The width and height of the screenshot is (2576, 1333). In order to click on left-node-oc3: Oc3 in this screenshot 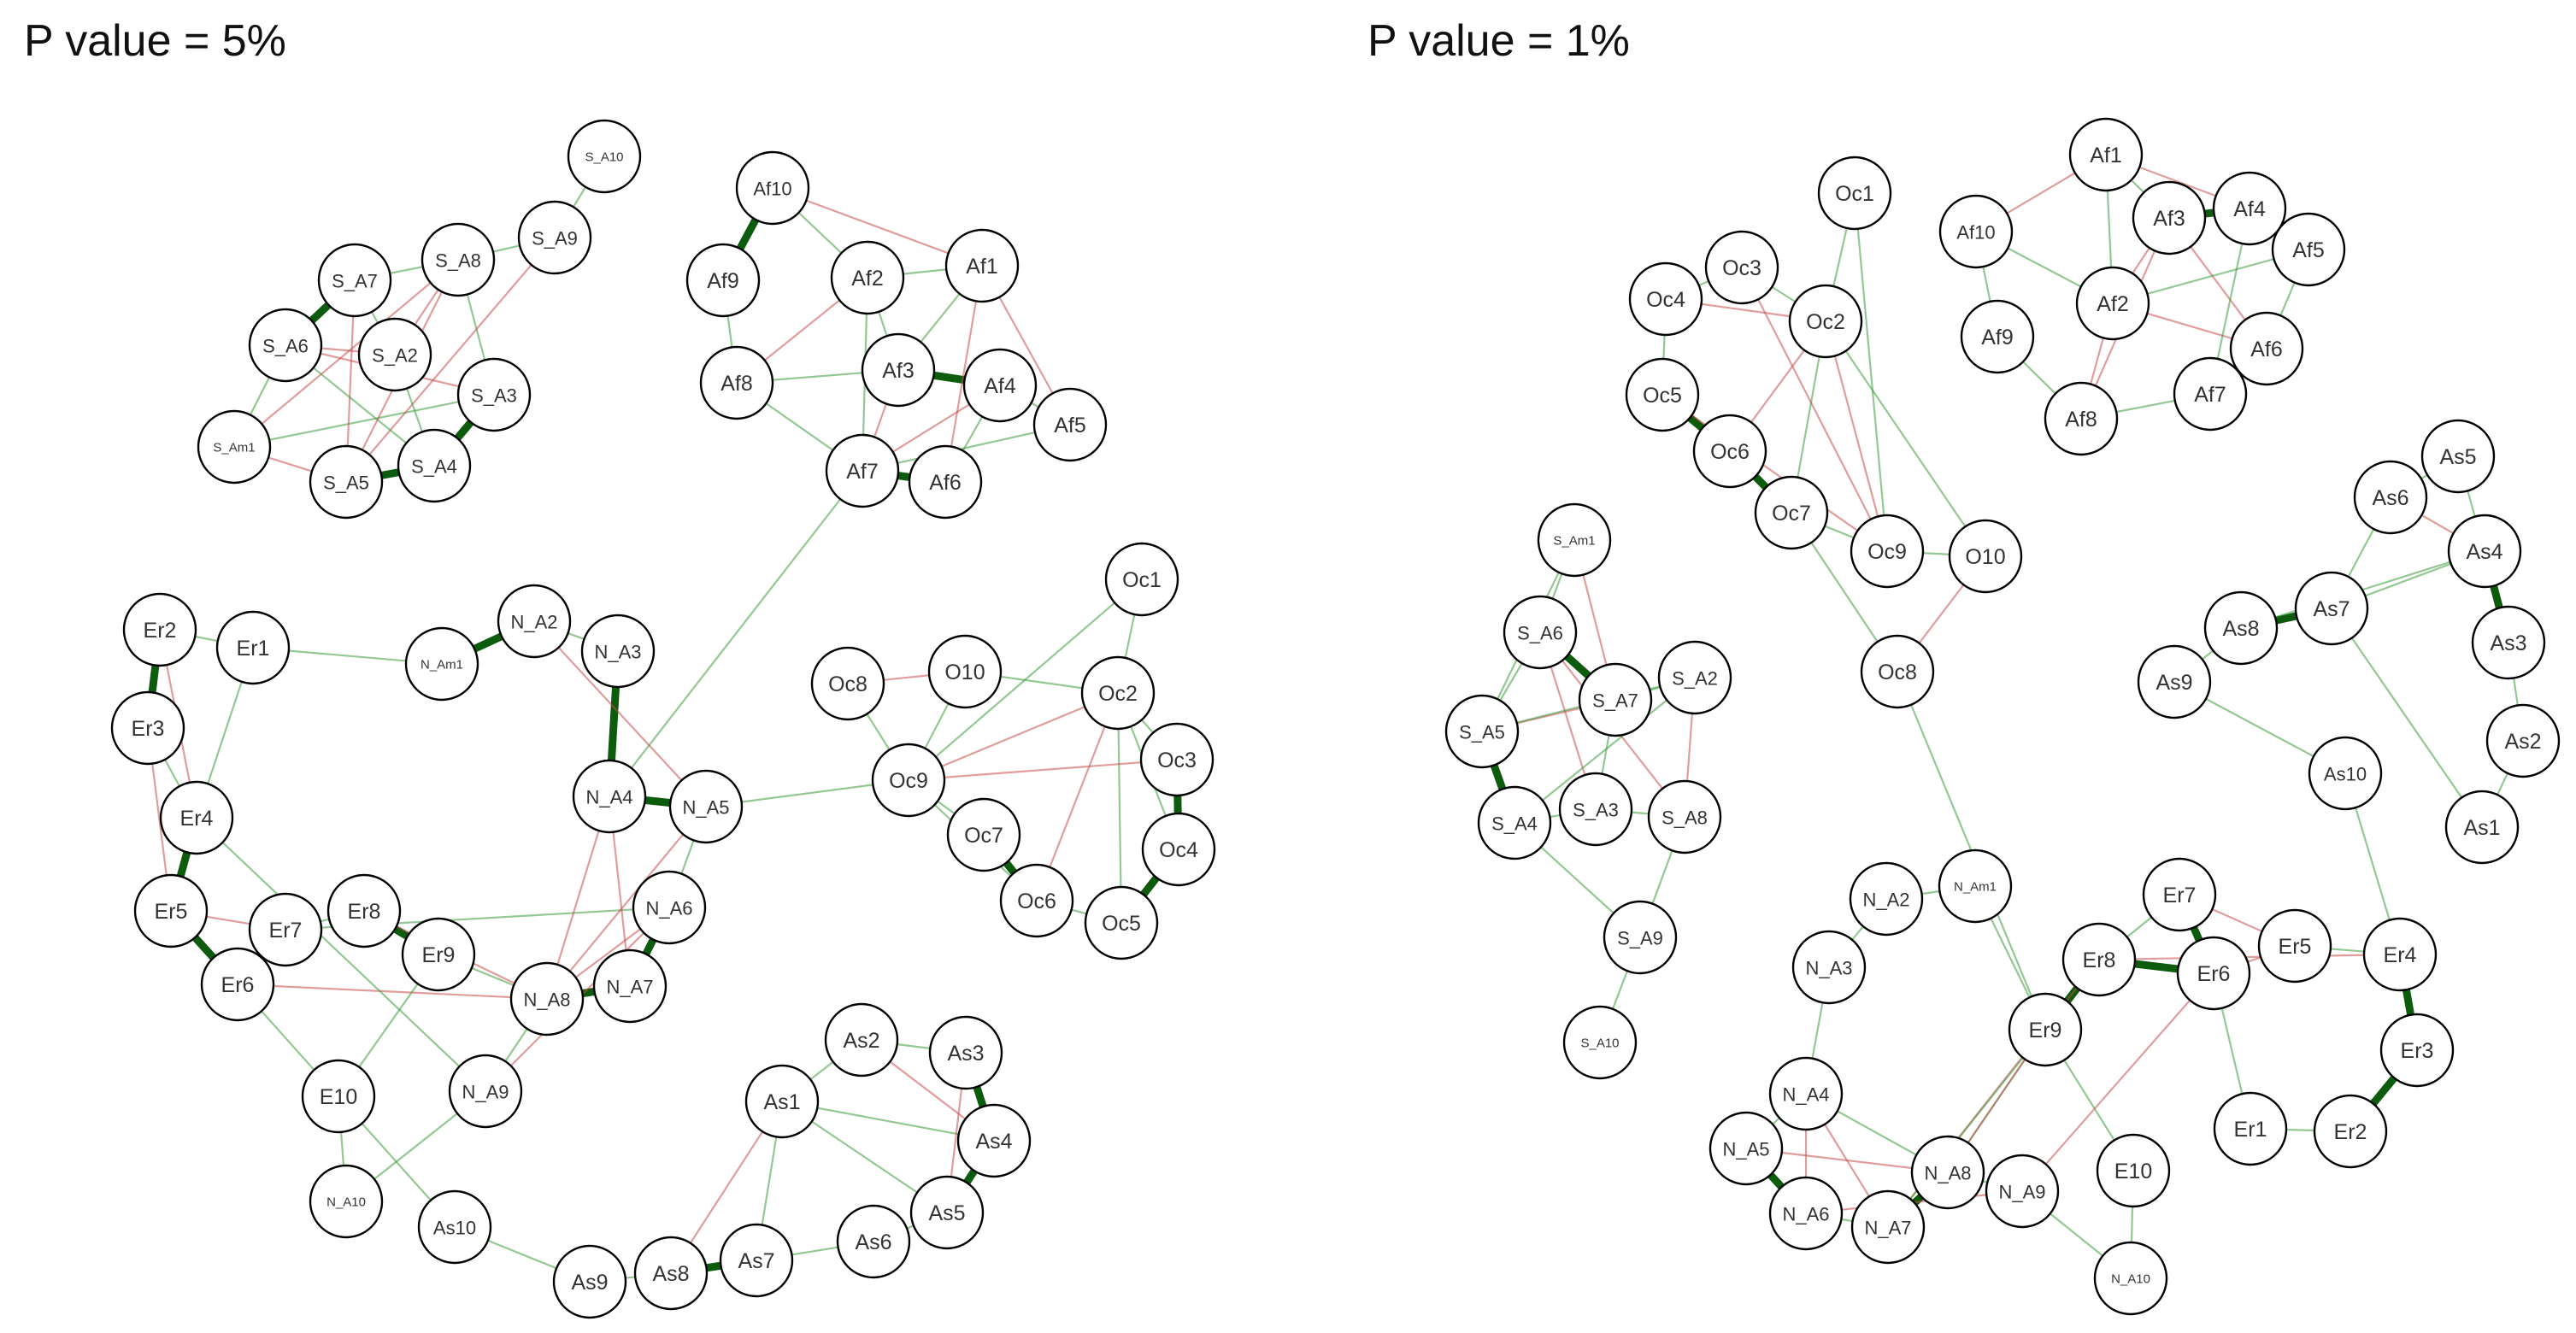, I will do `click(1176, 759)`.